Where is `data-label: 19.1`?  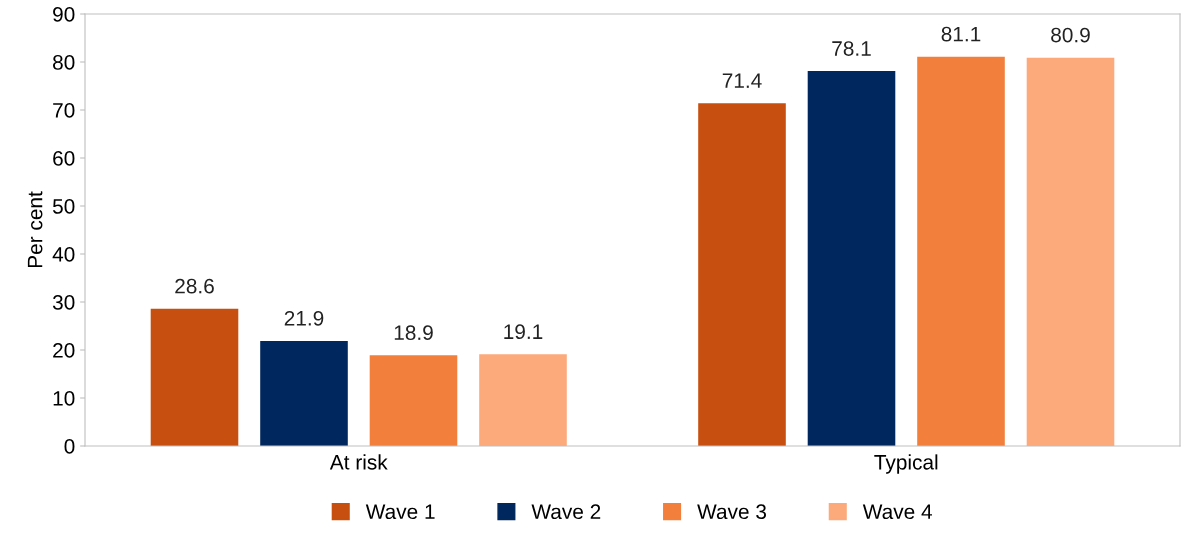
data-label: 19.1 is located at coordinates (523, 332).